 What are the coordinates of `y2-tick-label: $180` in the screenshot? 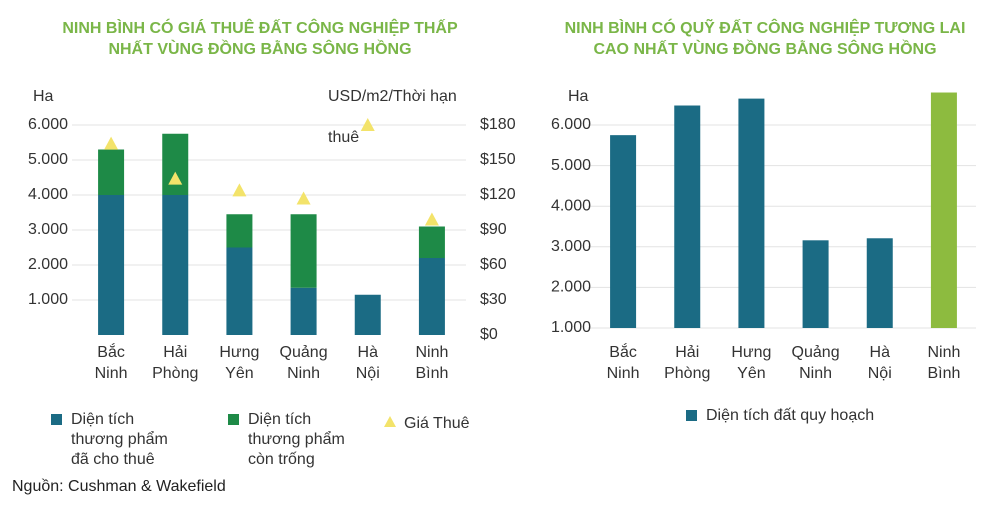 It's located at (498, 124).